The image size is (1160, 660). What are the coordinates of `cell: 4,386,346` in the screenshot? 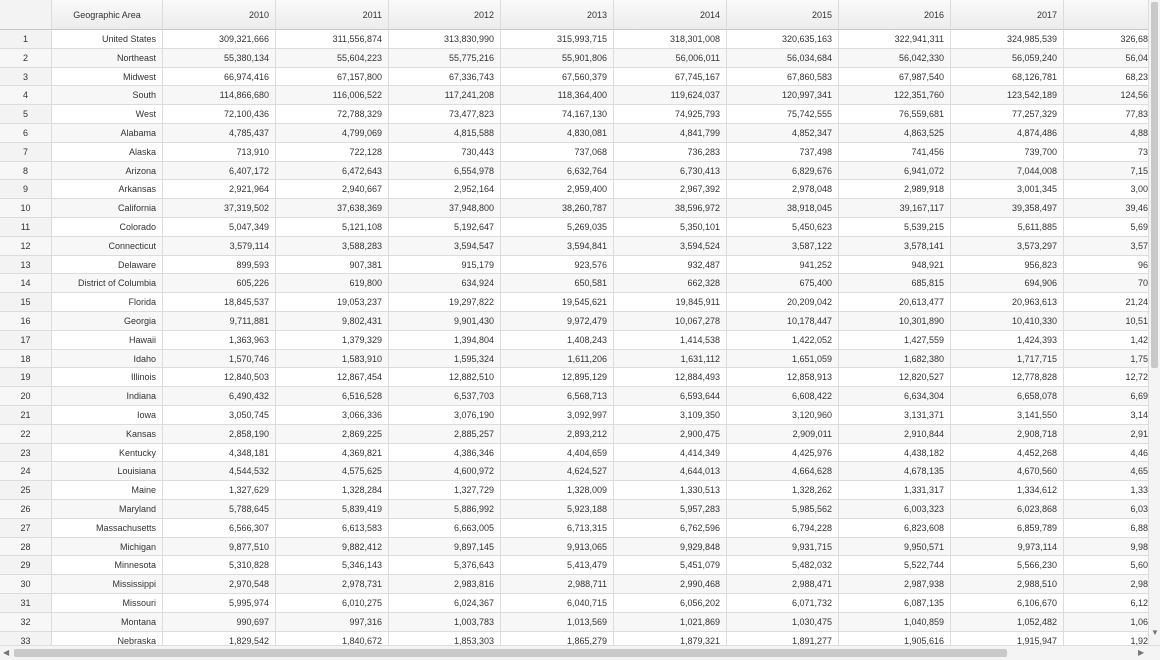 It's located at (445, 453).